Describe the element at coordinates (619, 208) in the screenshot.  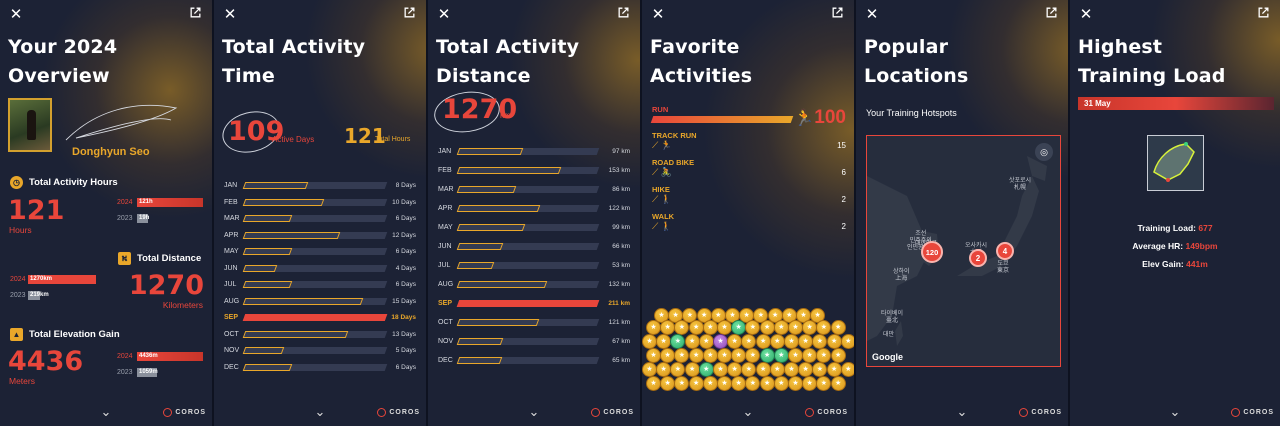
I see `month-value: 122 km` at that location.